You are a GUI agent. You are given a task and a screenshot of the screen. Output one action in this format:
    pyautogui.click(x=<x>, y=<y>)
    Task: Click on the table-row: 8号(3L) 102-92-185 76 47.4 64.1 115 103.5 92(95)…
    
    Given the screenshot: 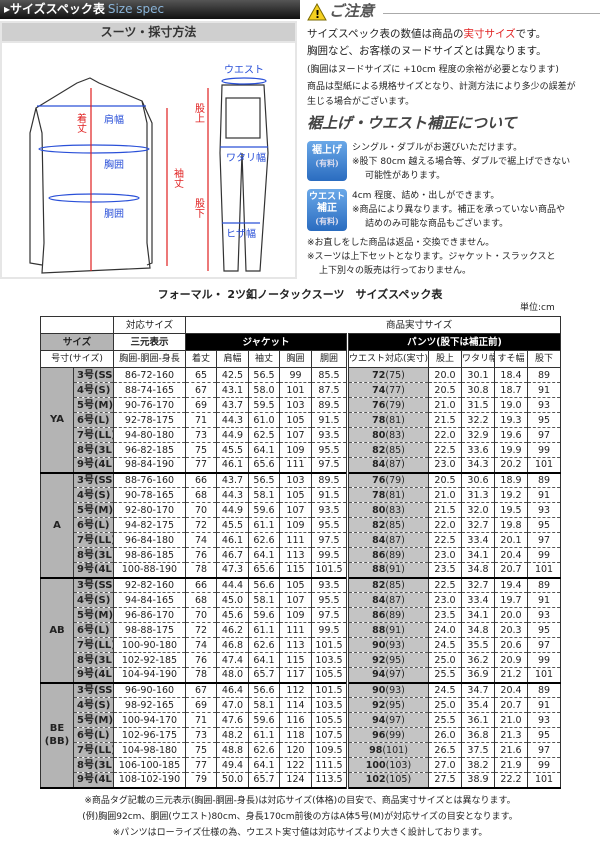 What is the action you would take?
    pyautogui.click(x=301, y=660)
    